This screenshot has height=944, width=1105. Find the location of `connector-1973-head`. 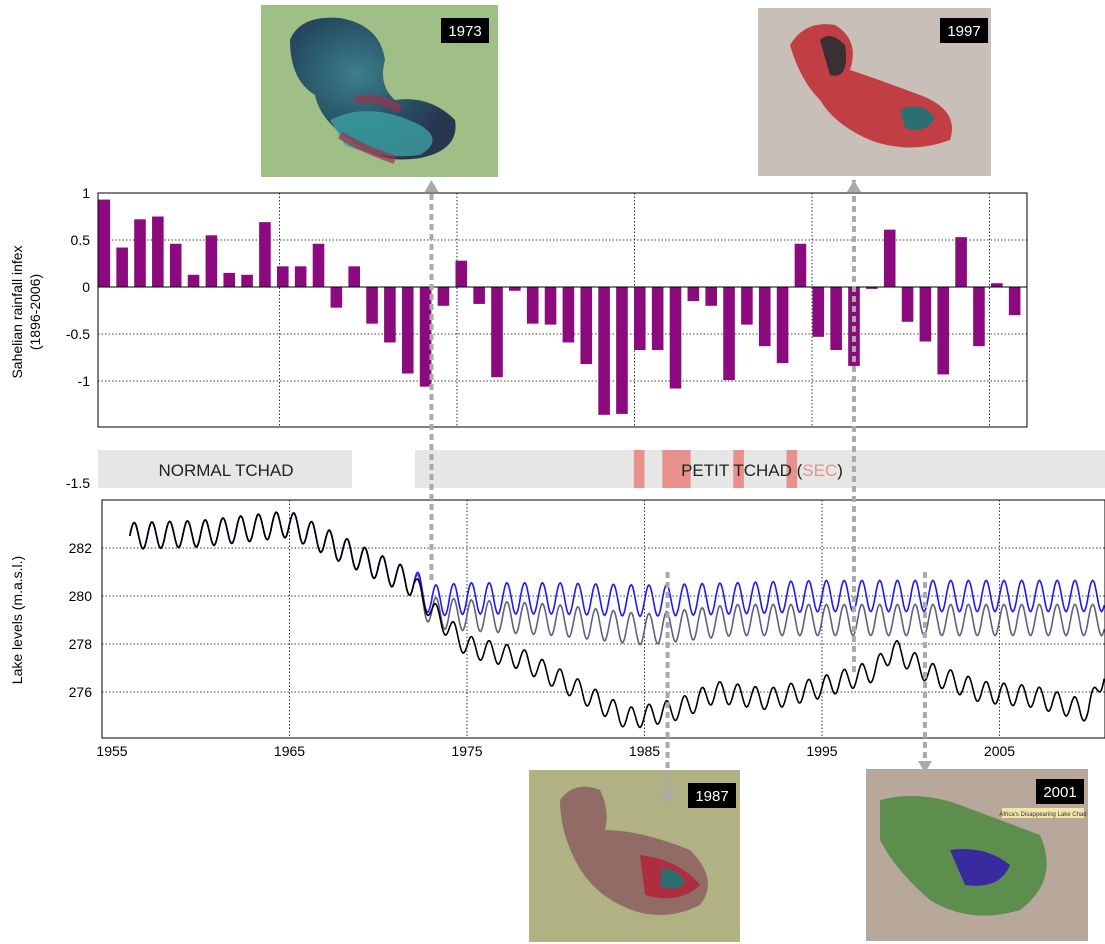

connector-1973-head is located at coordinates (431, 186).